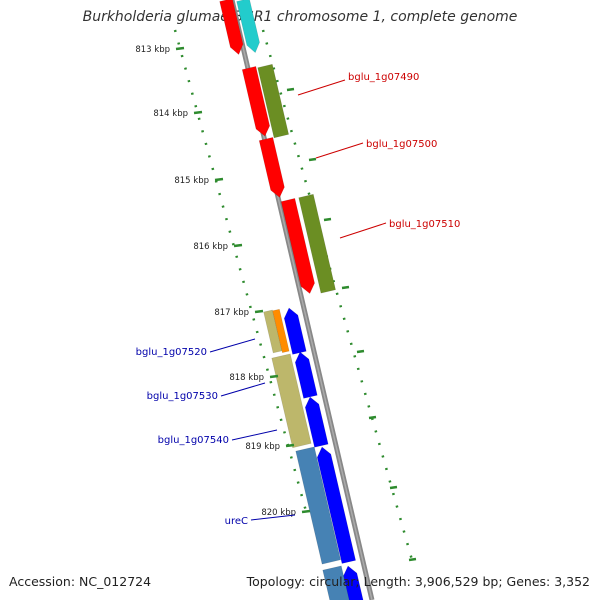 The image size is (600, 600). Describe the element at coordinates (281, 331) in the screenshot. I see `gene-block-orange` at that location.